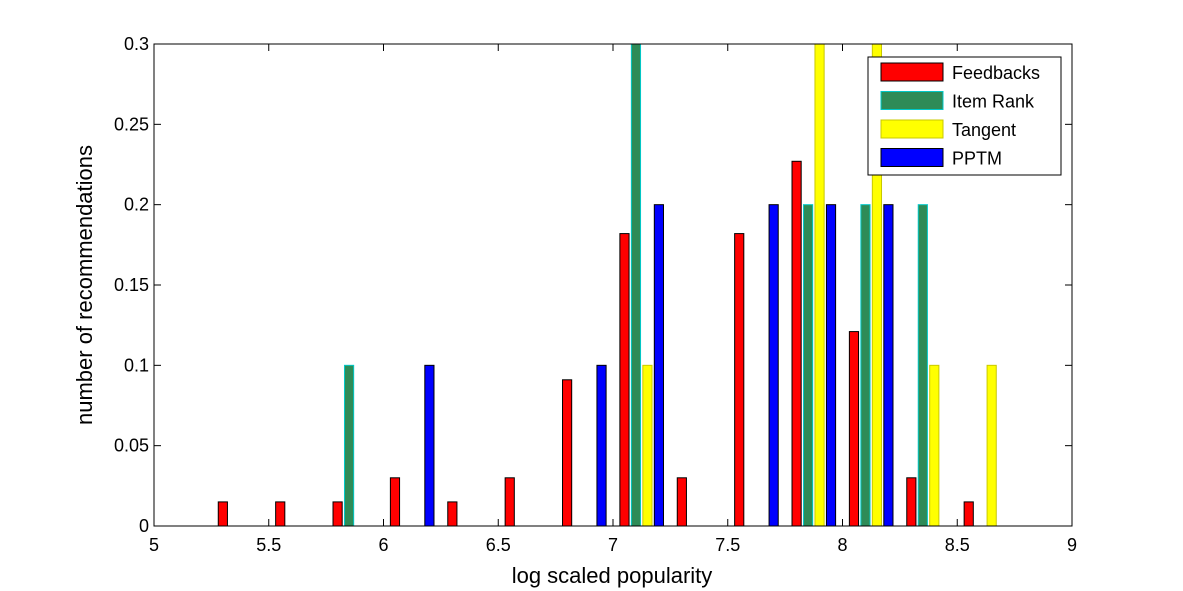 The image size is (1183, 591). What do you see at coordinates (131, 446) in the screenshot?
I see `y-tick-label: 0.05` at bounding box center [131, 446].